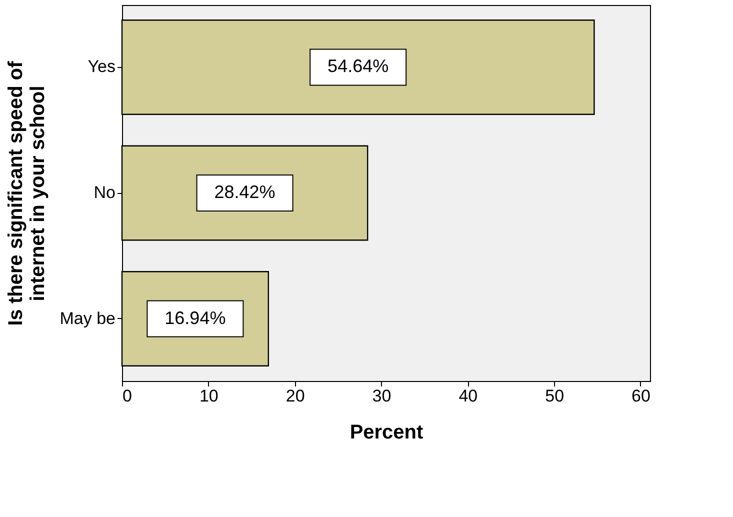  What do you see at coordinates (358, 66) in the screenshot?
I see `data-label: 54.64%` at bounding box center [358, 66].